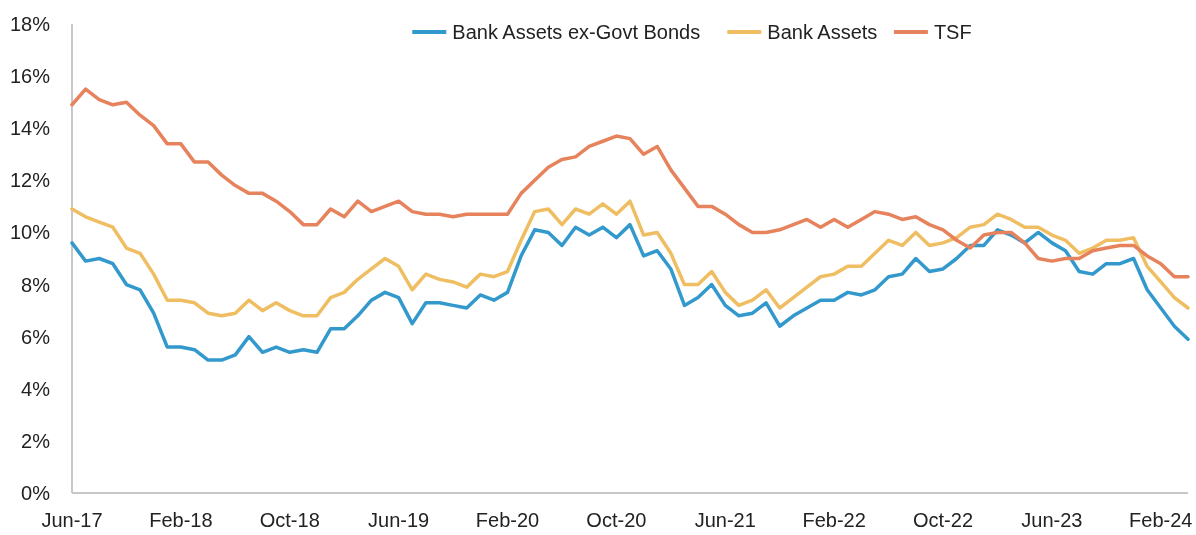  I want to click on x-tick-label: Oct-22, so click(943, 520).